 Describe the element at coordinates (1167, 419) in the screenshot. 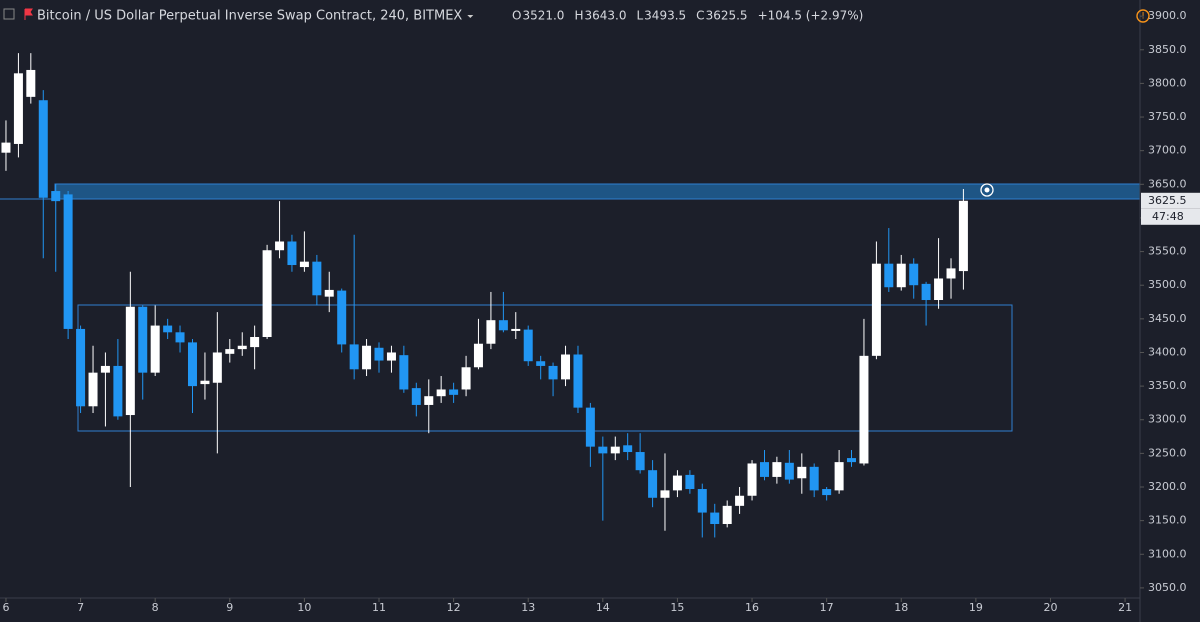

I see `y-tick-label: 3300.0` at that location.